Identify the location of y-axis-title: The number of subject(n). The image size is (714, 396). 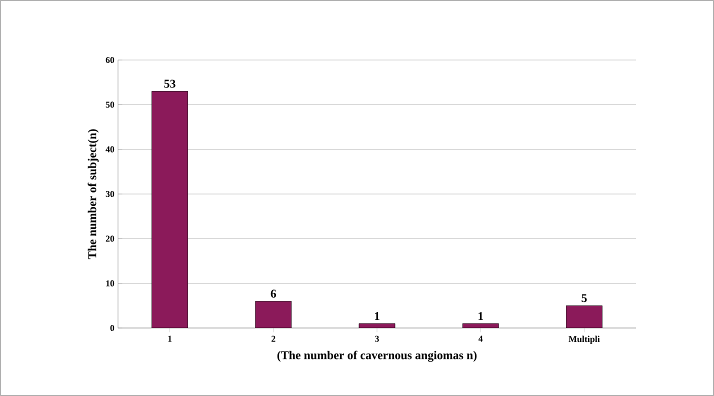
(93, 194).